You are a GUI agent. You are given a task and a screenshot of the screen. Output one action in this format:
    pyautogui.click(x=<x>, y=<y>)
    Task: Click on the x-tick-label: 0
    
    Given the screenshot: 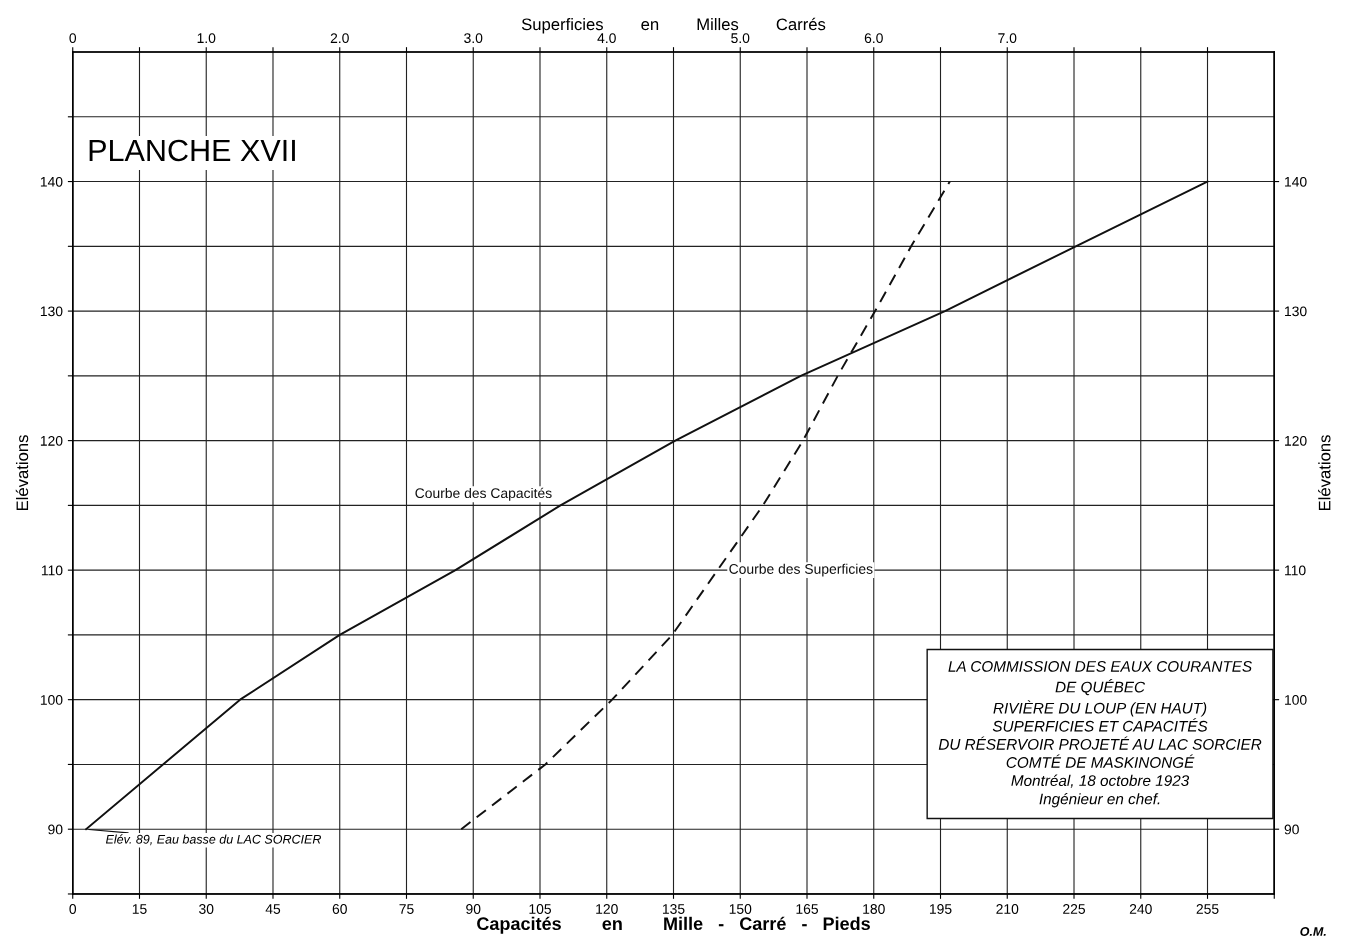 What is the action you would take?
    pyautogui.click(x=73, y=909)
    